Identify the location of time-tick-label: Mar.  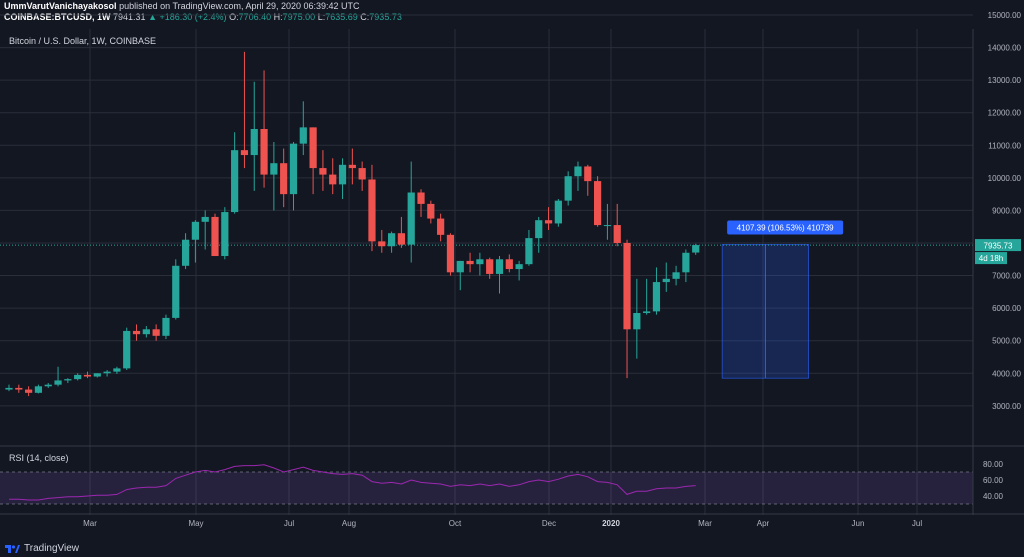
(705, 523).